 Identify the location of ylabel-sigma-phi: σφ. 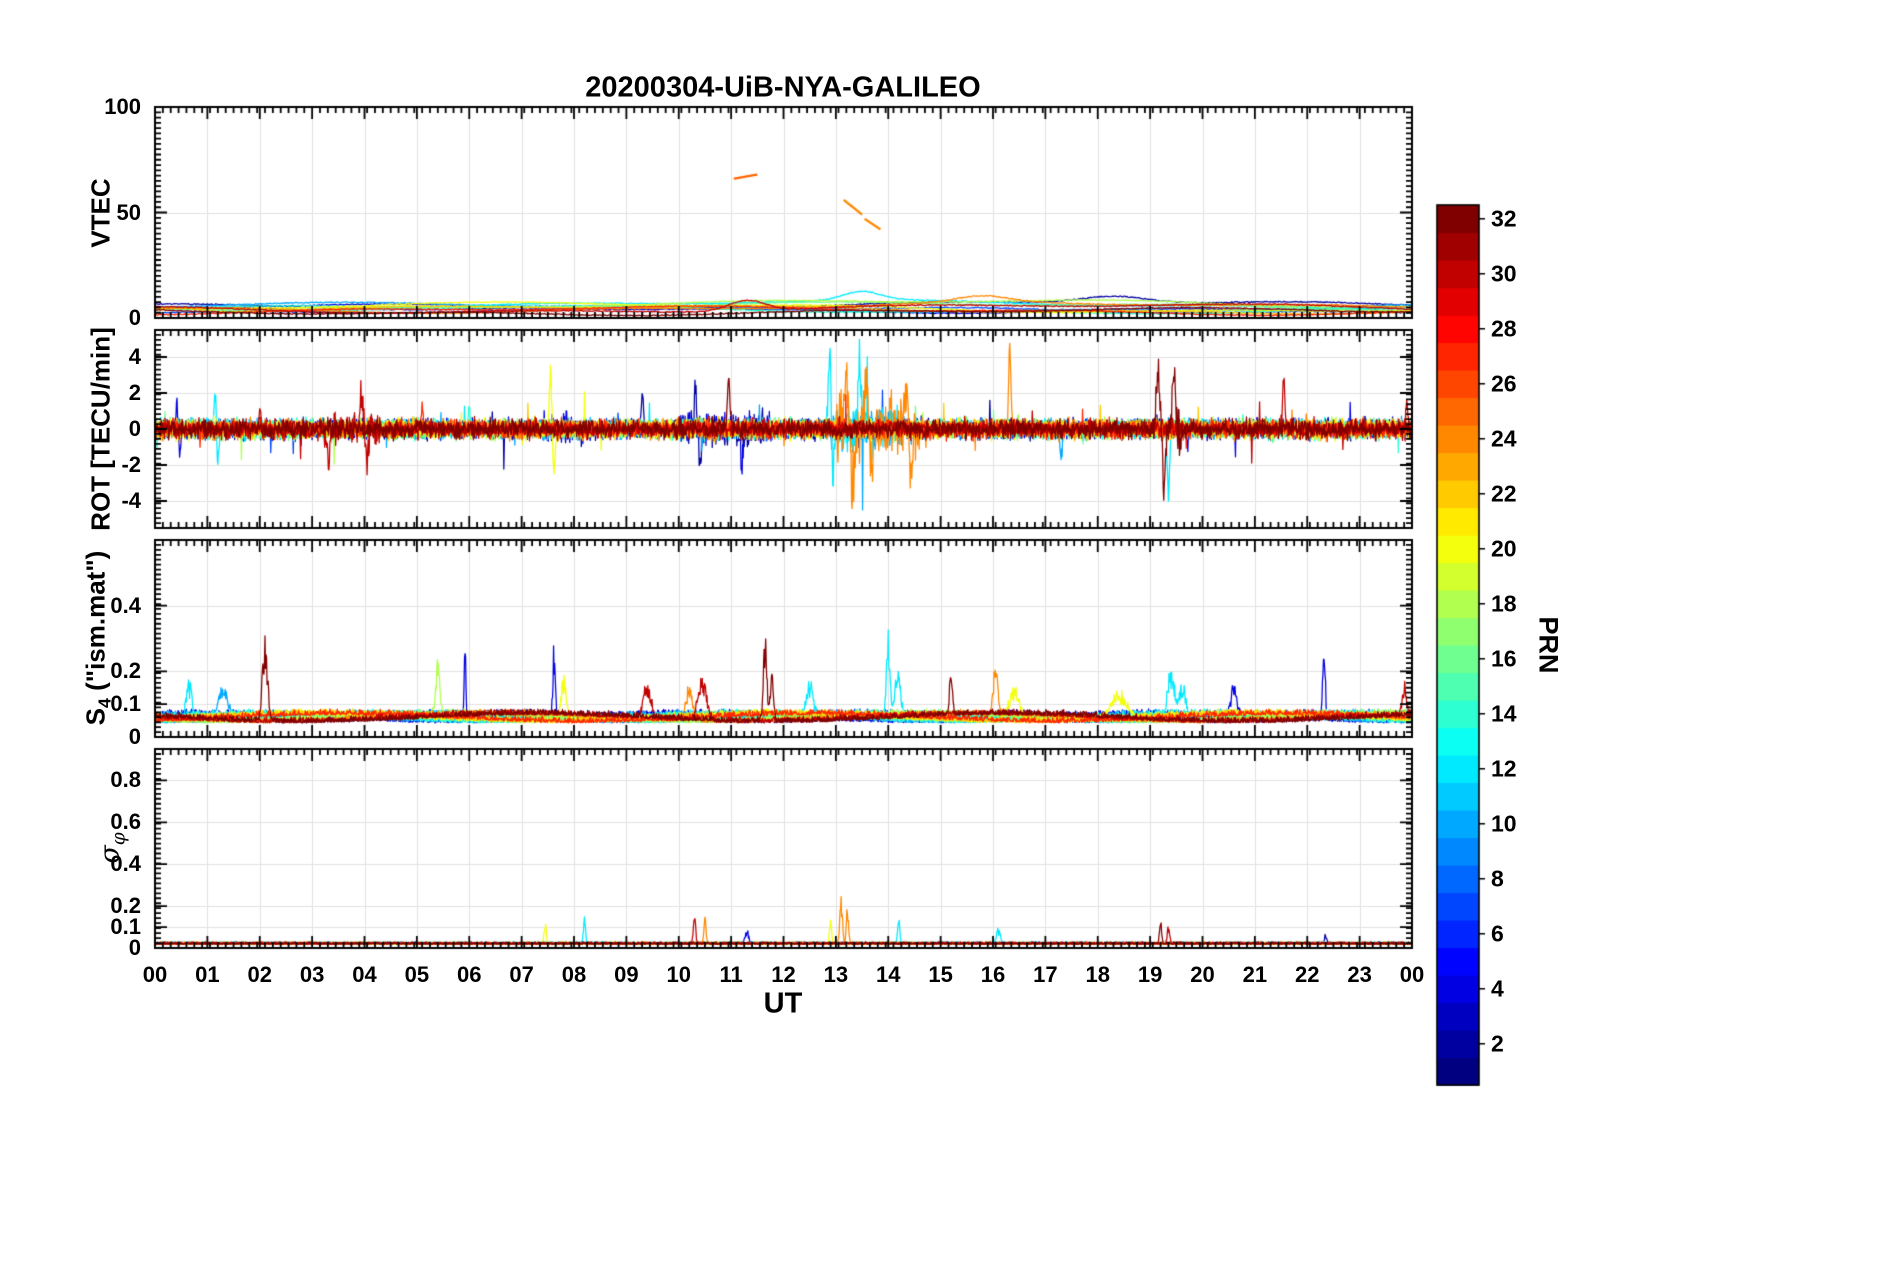
(112, 848).